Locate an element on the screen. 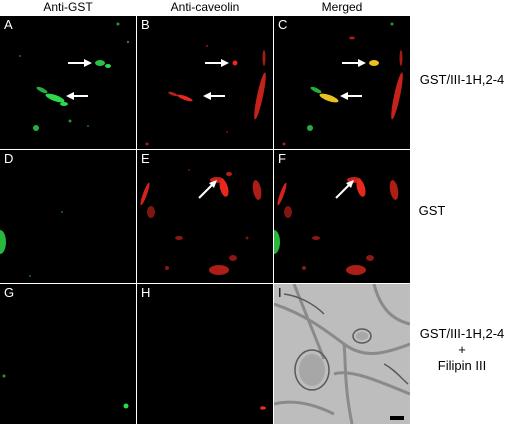 Image resolution: width=512 pixels, height=424 pixels. row-label-2: GST is located at coordinates (432, 211).